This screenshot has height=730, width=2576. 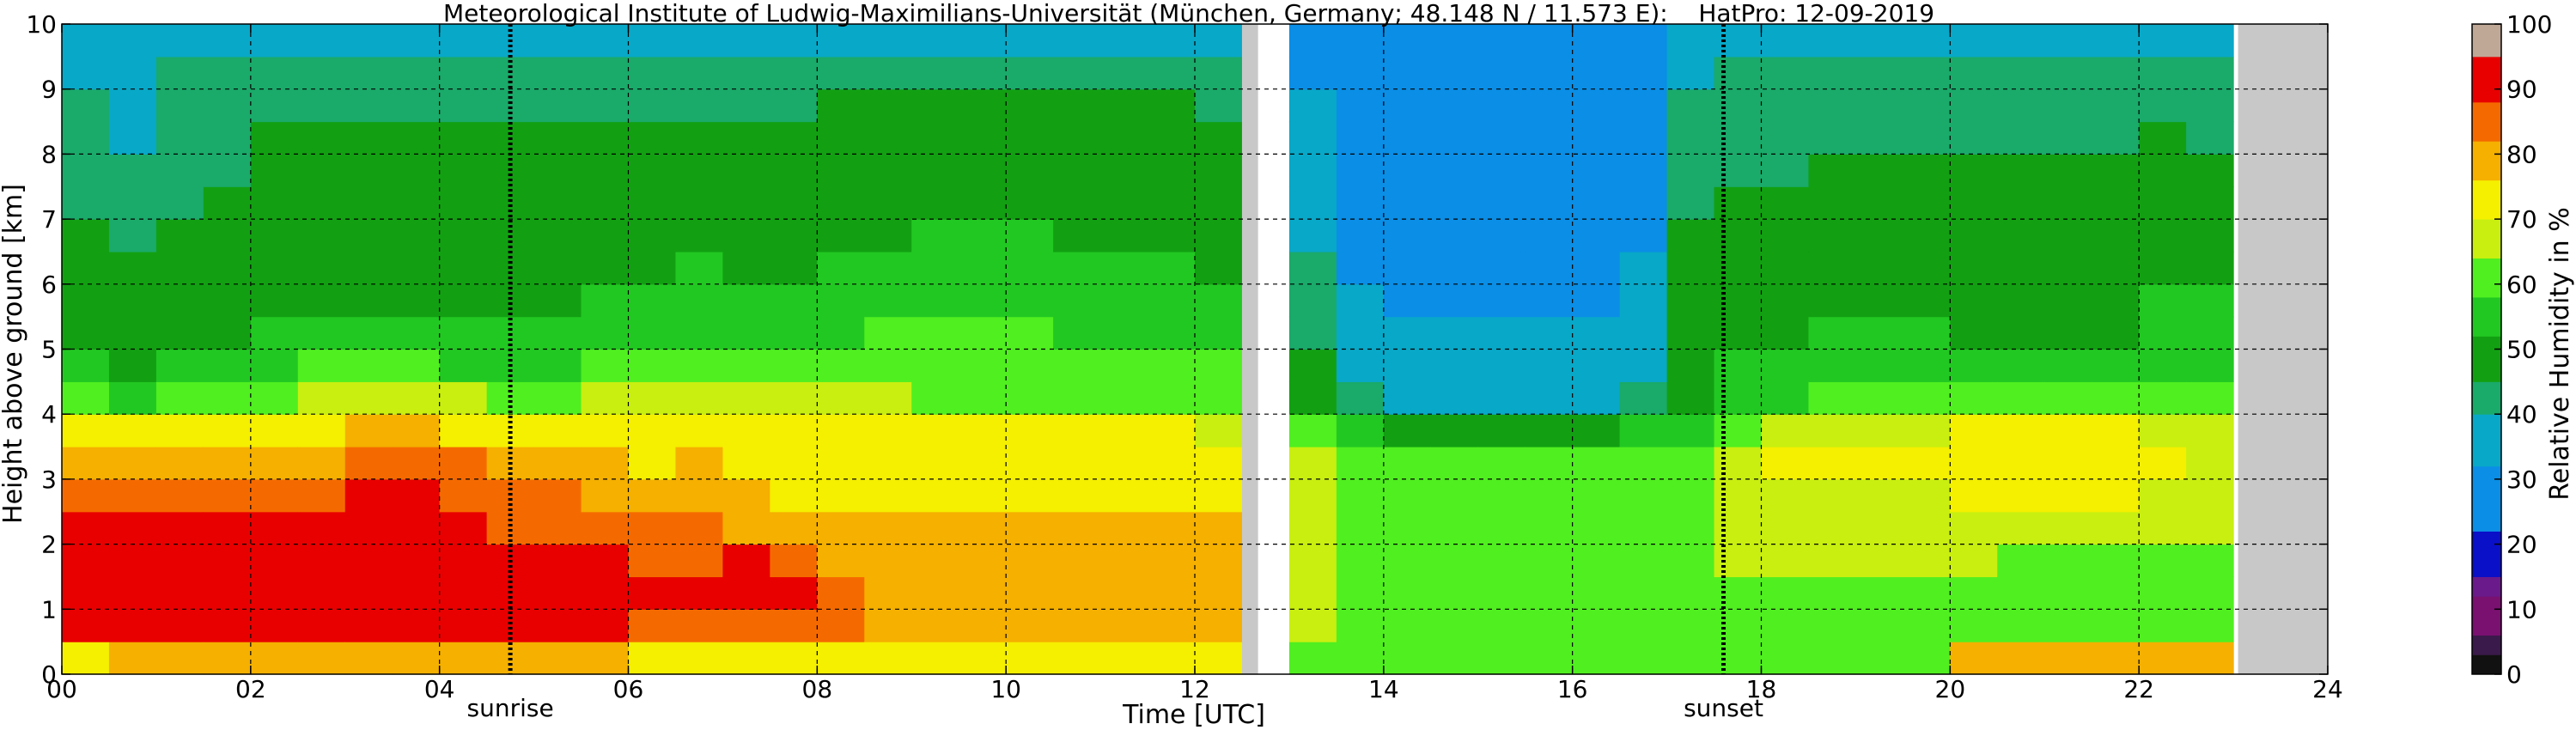 I want to click on y-tick-label: 1, so click(x=49, y=609).